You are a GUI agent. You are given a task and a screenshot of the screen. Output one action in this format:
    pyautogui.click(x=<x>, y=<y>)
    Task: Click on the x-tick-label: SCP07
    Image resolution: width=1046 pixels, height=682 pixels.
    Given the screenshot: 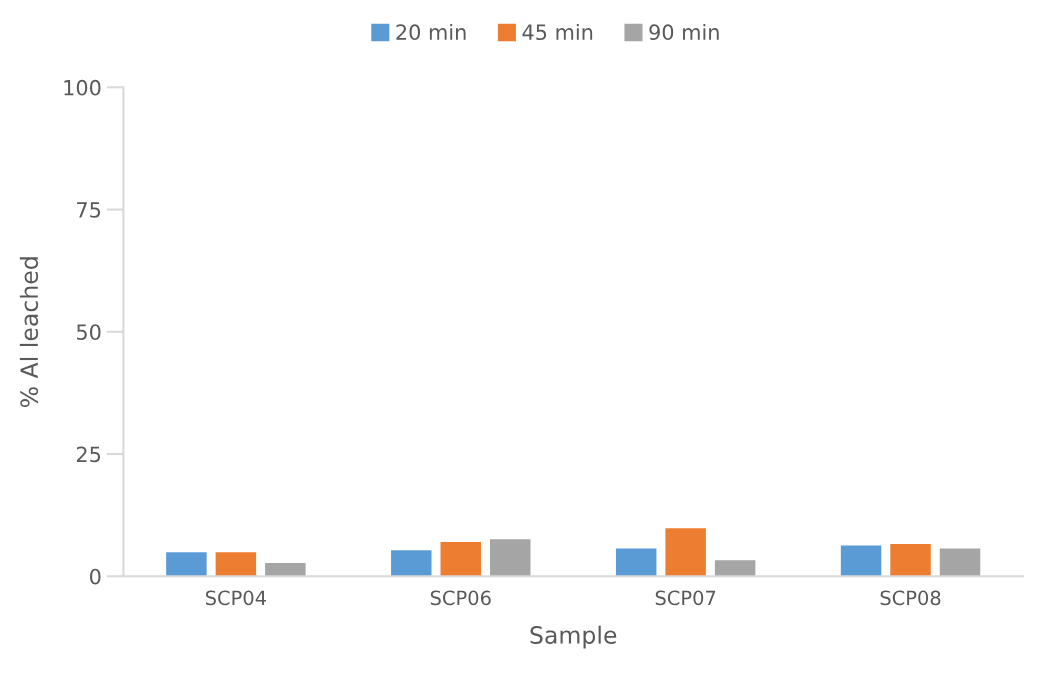 What is the action you would take?
    pyautogui.click(x=685, y=598)
    